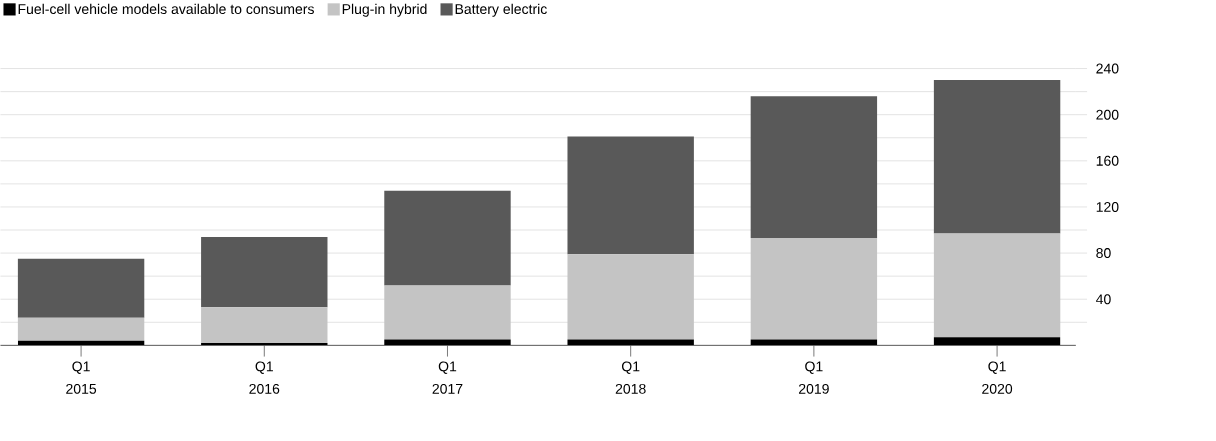 Image resolution: width=1216 pixels, height=441 pixels. I want to click on y-tick-label: 120, so click(1107, 206).